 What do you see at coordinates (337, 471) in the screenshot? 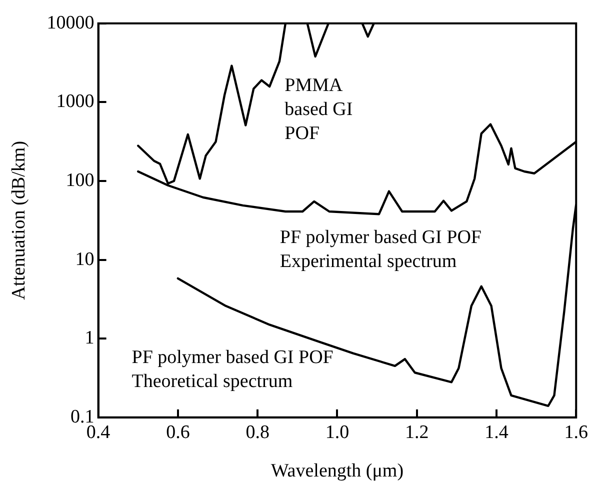
I see `x-axis-title: Wavelength (μm)` at bounding box center [337, 471].